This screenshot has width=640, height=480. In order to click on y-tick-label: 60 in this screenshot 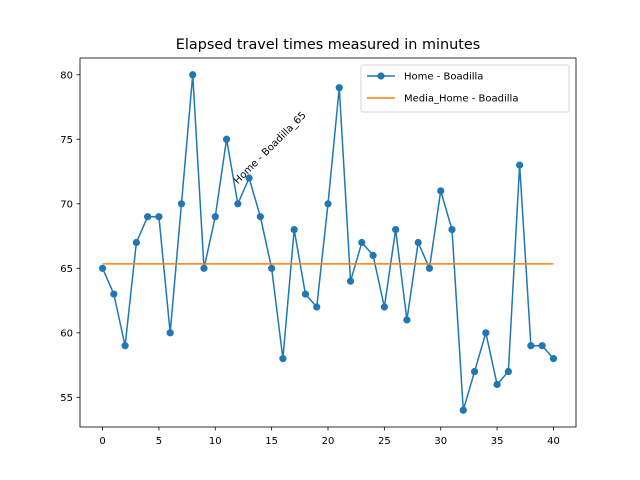, I will do `click(66, 333)`.